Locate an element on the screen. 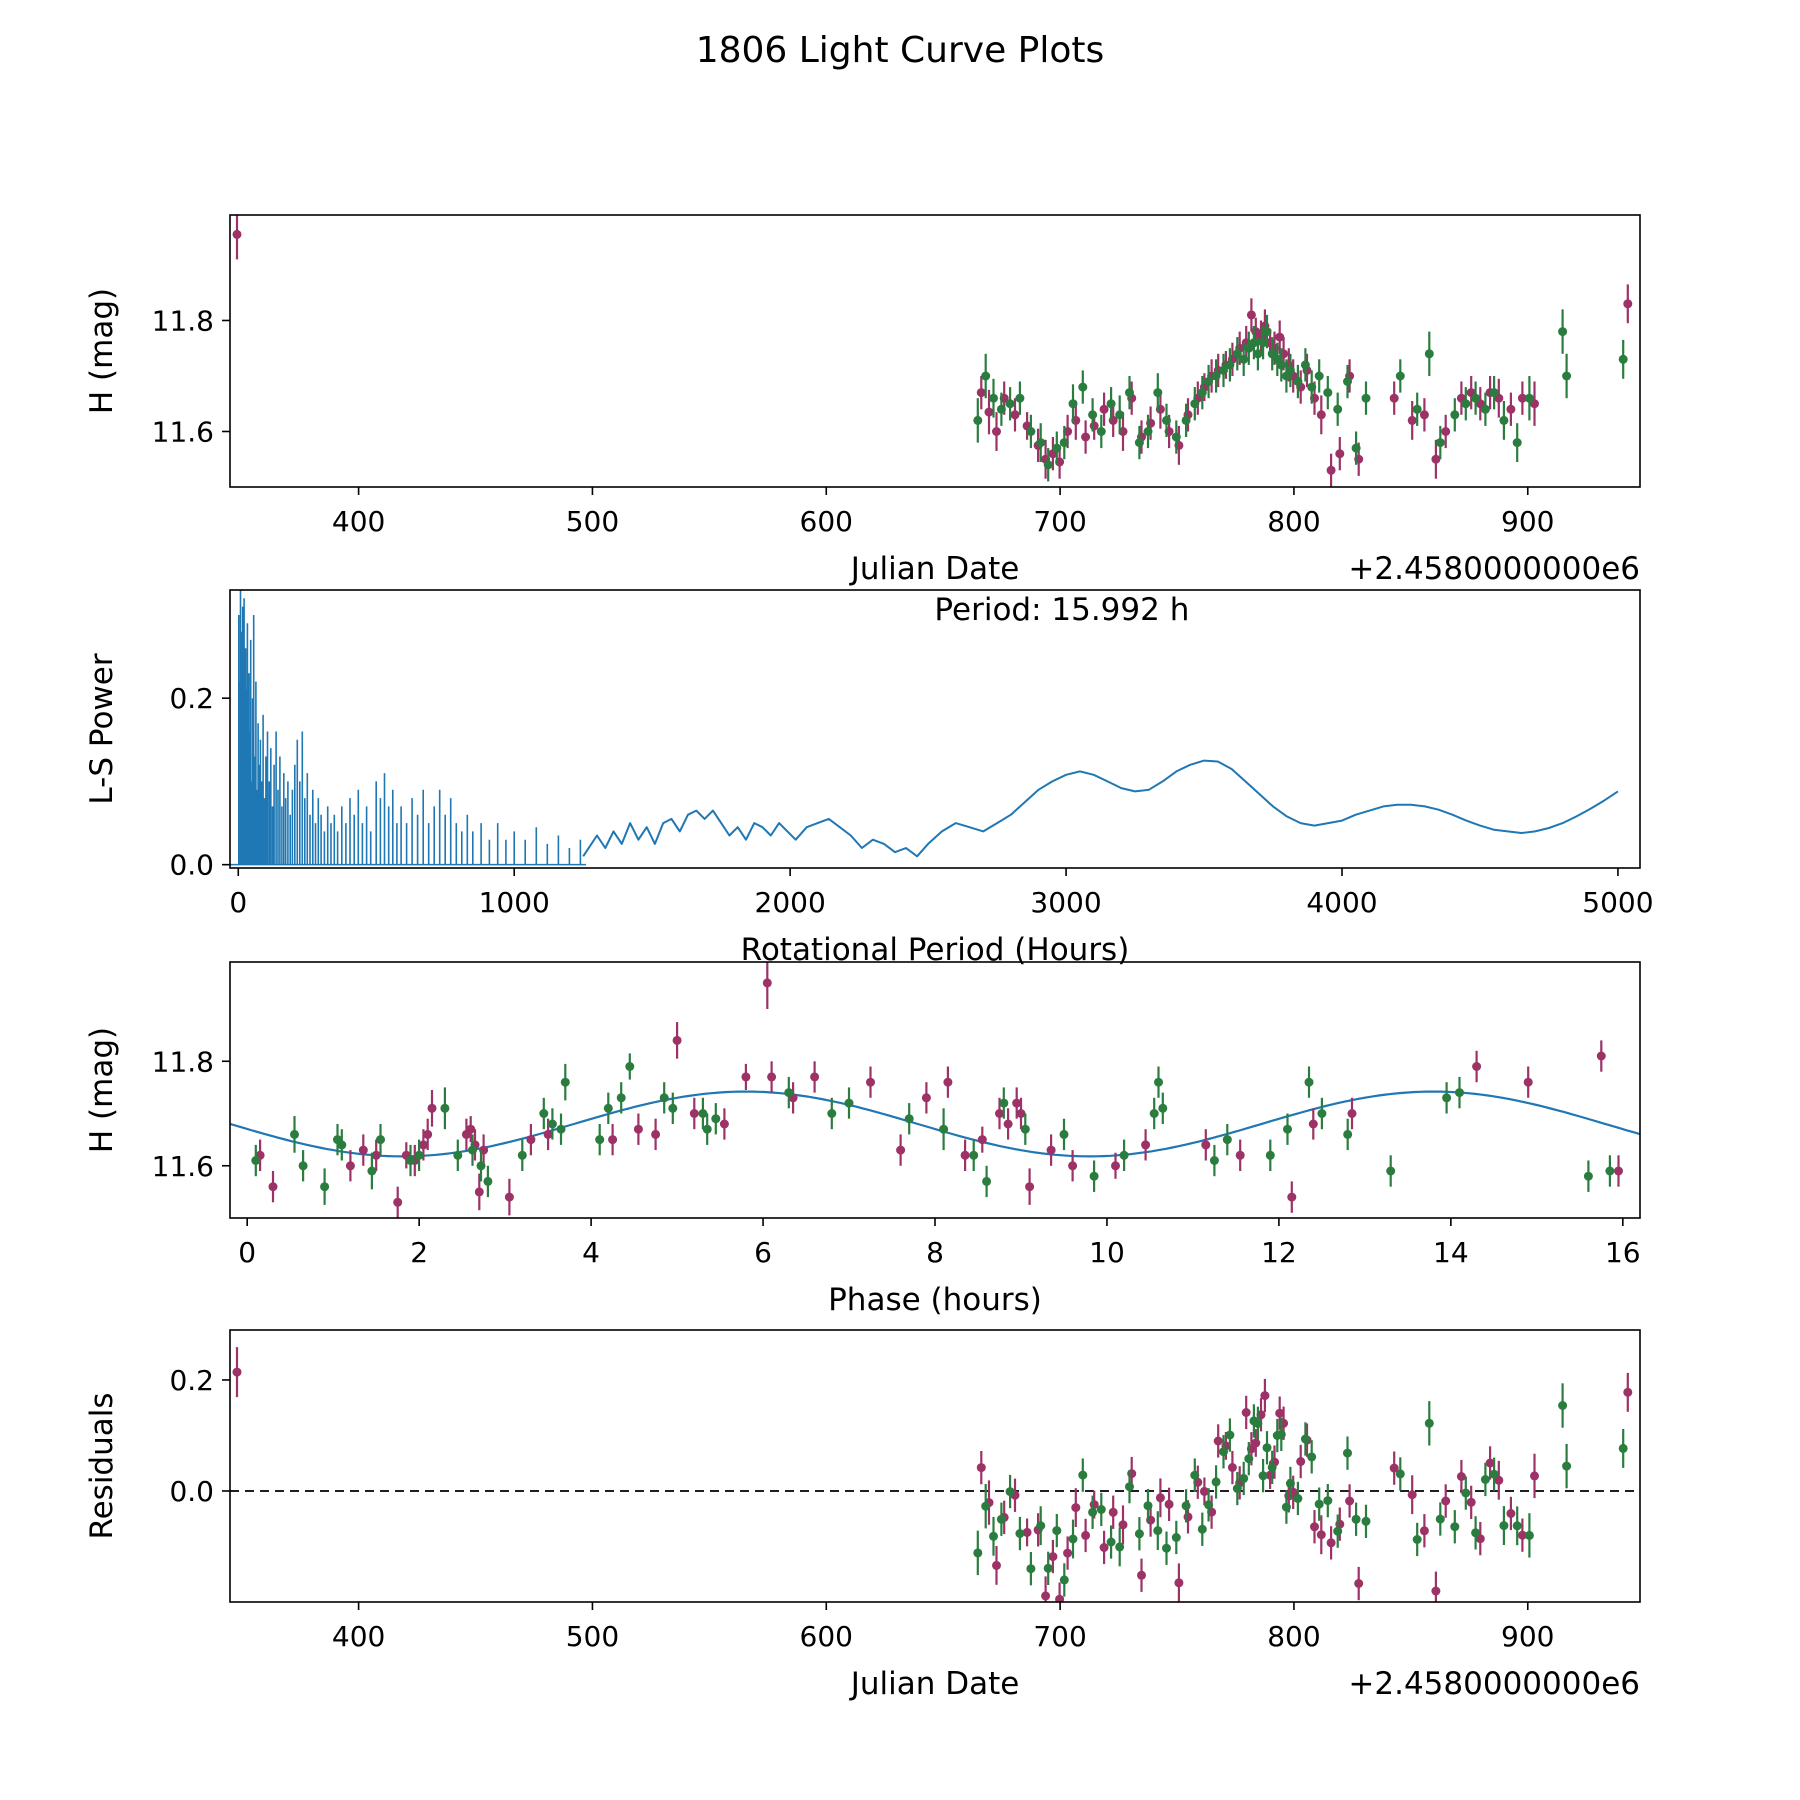 Image resolution: width=1800 pixels, height=1800 pixels. x-axis-label: Julian Date is located at coordinates (934, 569).